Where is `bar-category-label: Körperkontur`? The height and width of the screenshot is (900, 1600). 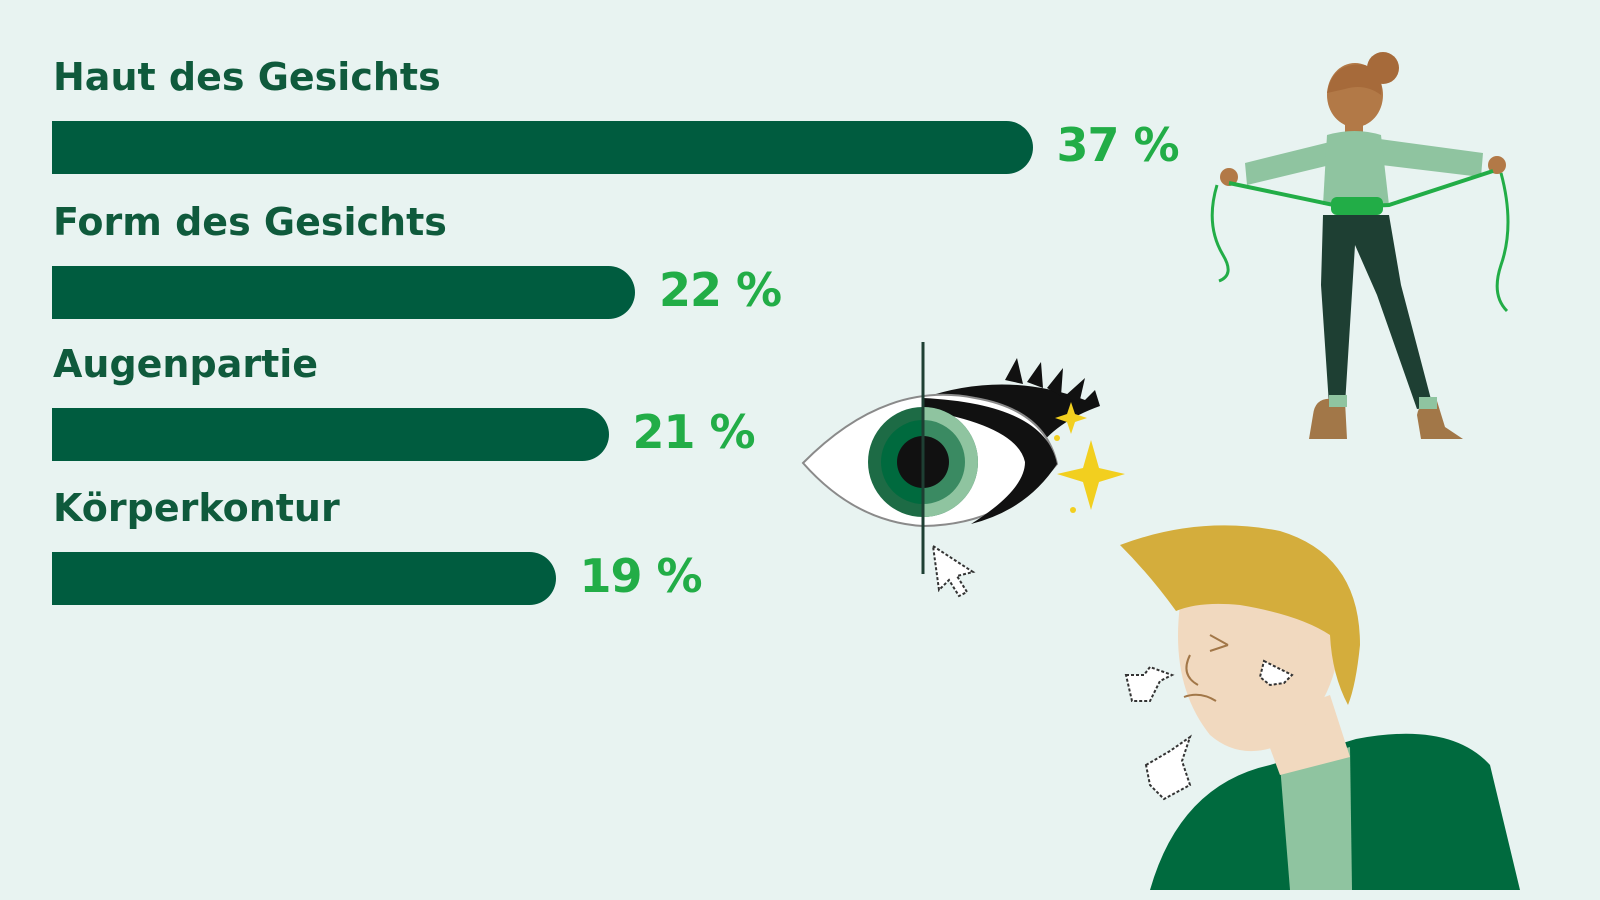
bar-category-label: Körperkontur is located at coordinates (196, 508).